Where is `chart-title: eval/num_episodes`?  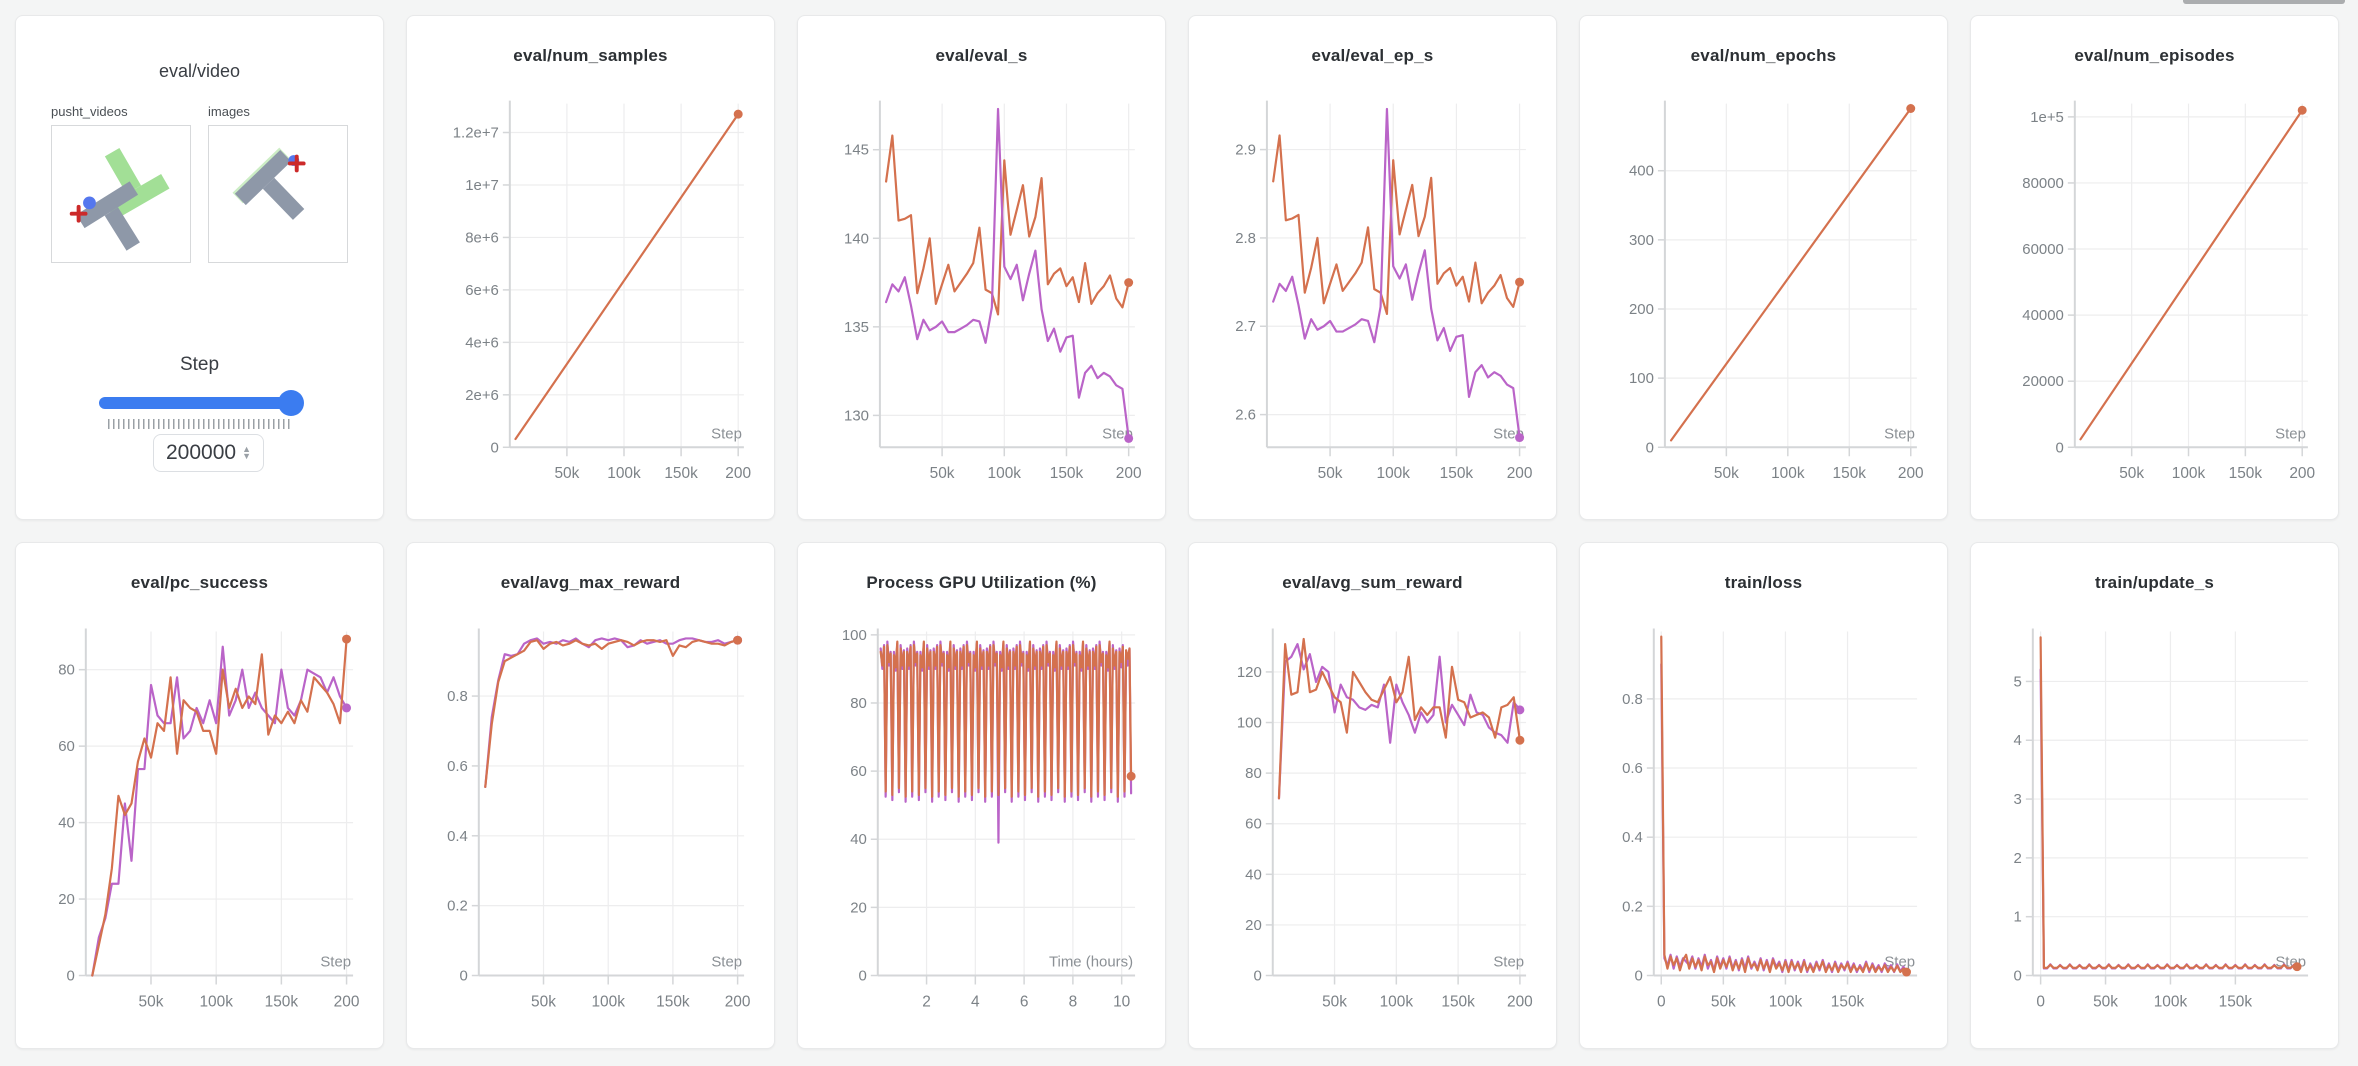
chart-title: eval/num_episodes is located at coordinates (2154, 55).